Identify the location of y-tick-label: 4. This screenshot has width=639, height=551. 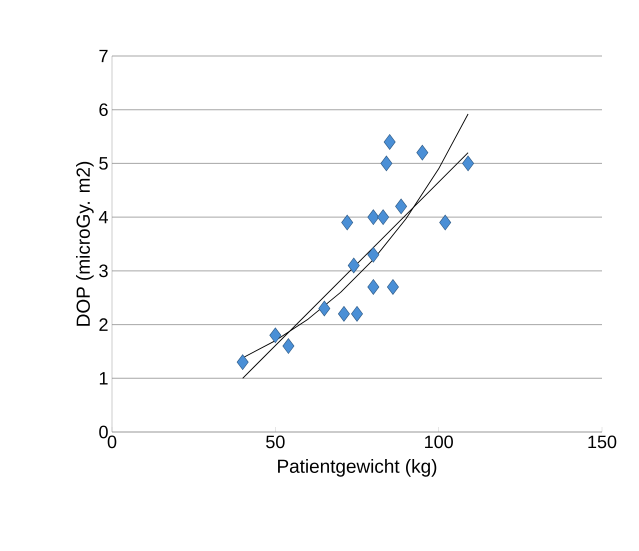
(103, 217).